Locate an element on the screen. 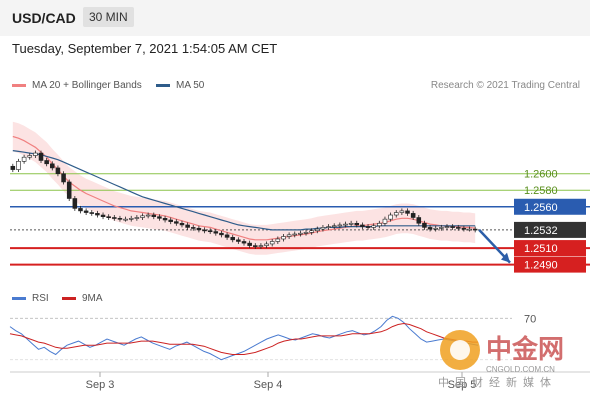 The image size is (590, 400). level-label-1: 1.2580 is located at coordinates (541, 191).